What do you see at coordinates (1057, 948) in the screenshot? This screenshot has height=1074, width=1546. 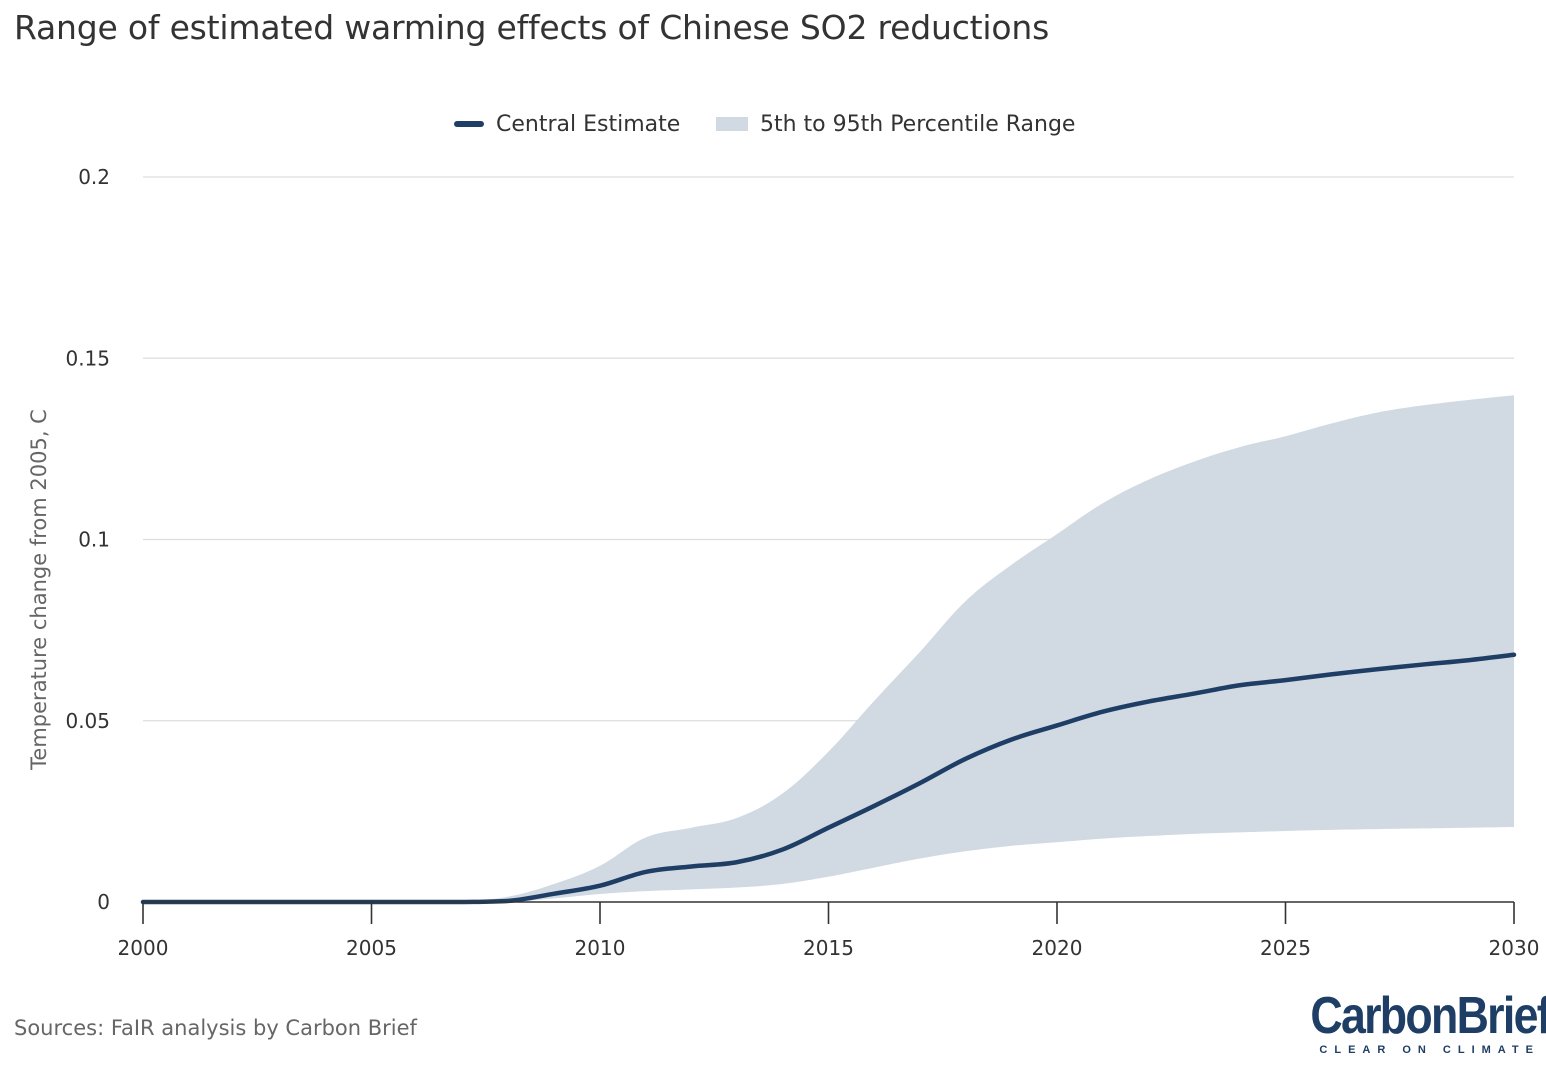 I see `x-tick-label: 2020` at bounding box center [1057, 948].